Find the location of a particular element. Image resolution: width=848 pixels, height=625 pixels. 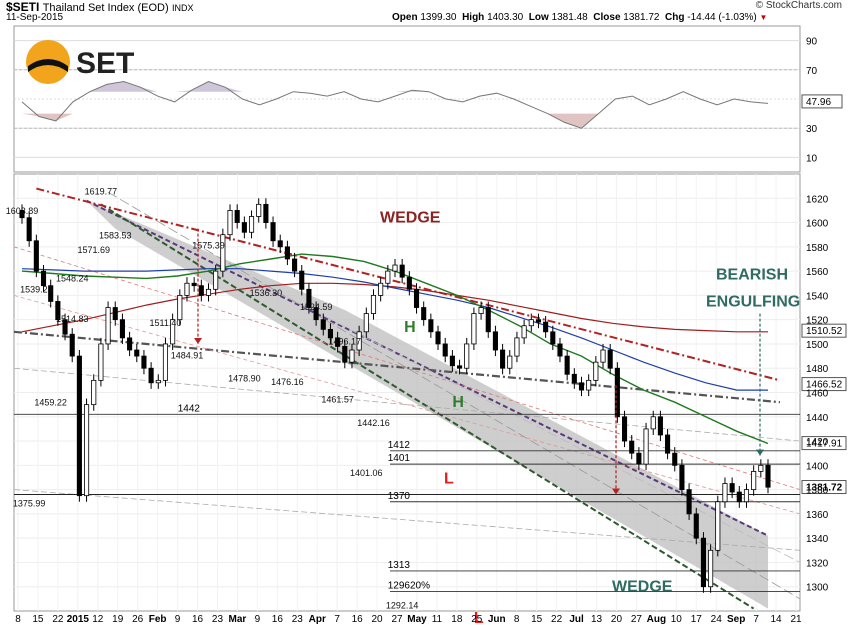

right-value-text: 1381.72 is located at coordinates (824, 488).